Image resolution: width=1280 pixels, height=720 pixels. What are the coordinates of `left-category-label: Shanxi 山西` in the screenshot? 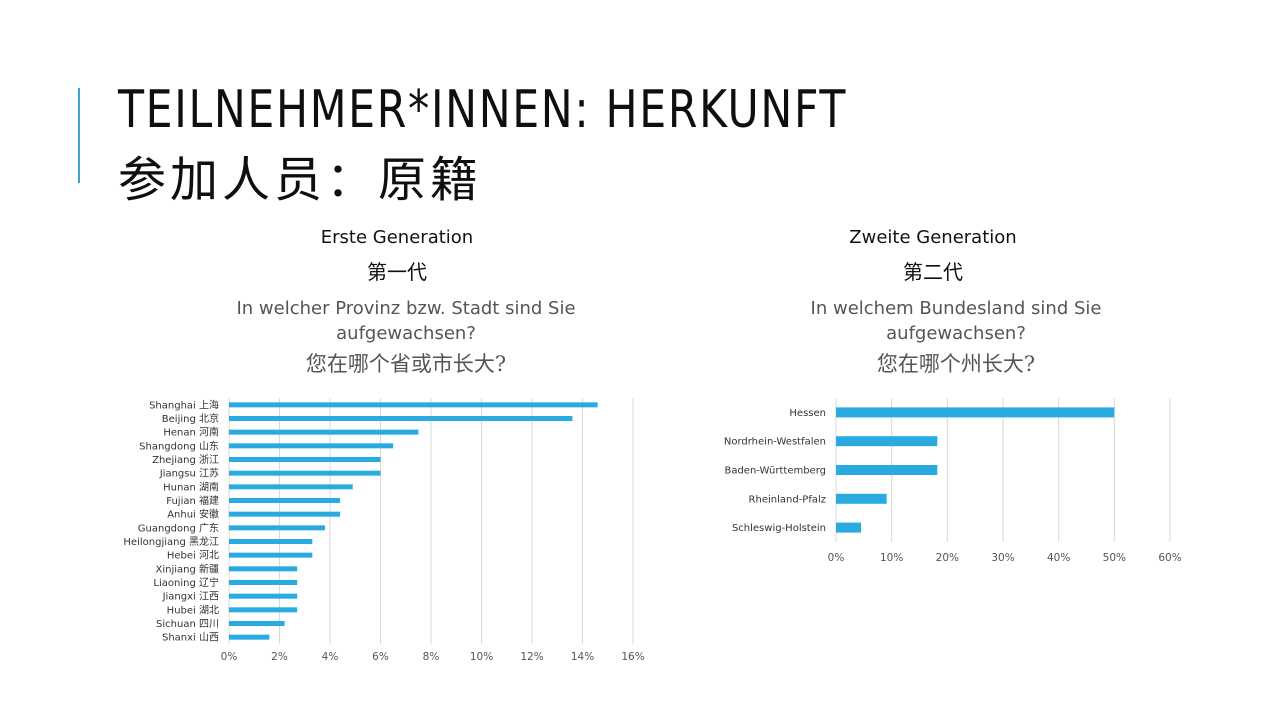 It's located at (190, 638).